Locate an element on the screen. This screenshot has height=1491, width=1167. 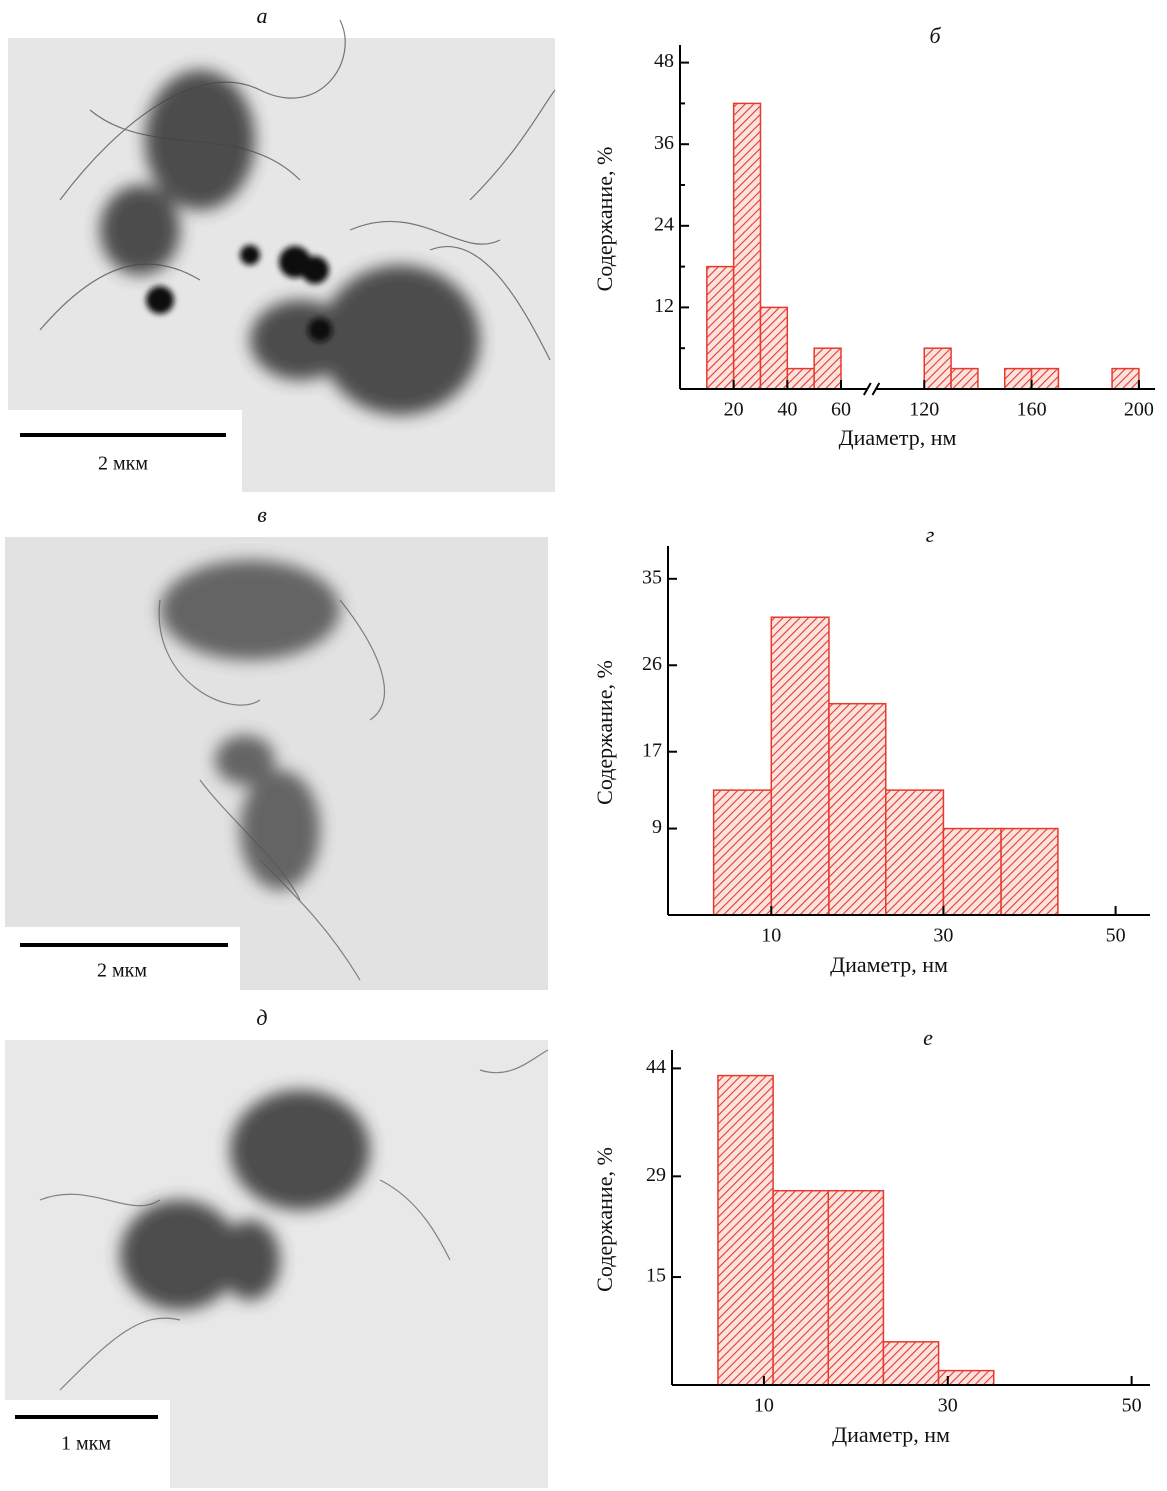
y-tick-label: 44 is located at coordinates (656, 1067).